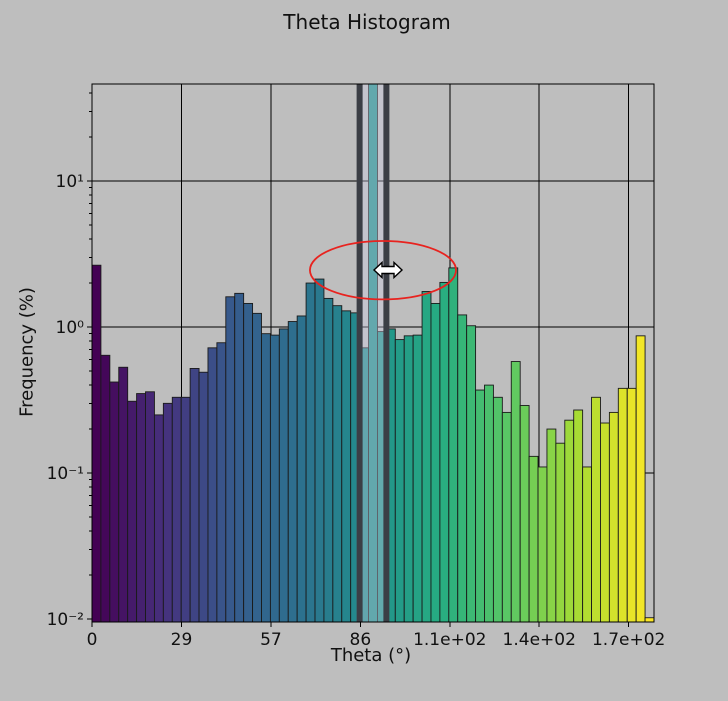 The image size is (728, 701). What do you see at coordinates (182, 640) in the screenshot?
I see `x-tick-label: 29` at bounding box center [182, 640].